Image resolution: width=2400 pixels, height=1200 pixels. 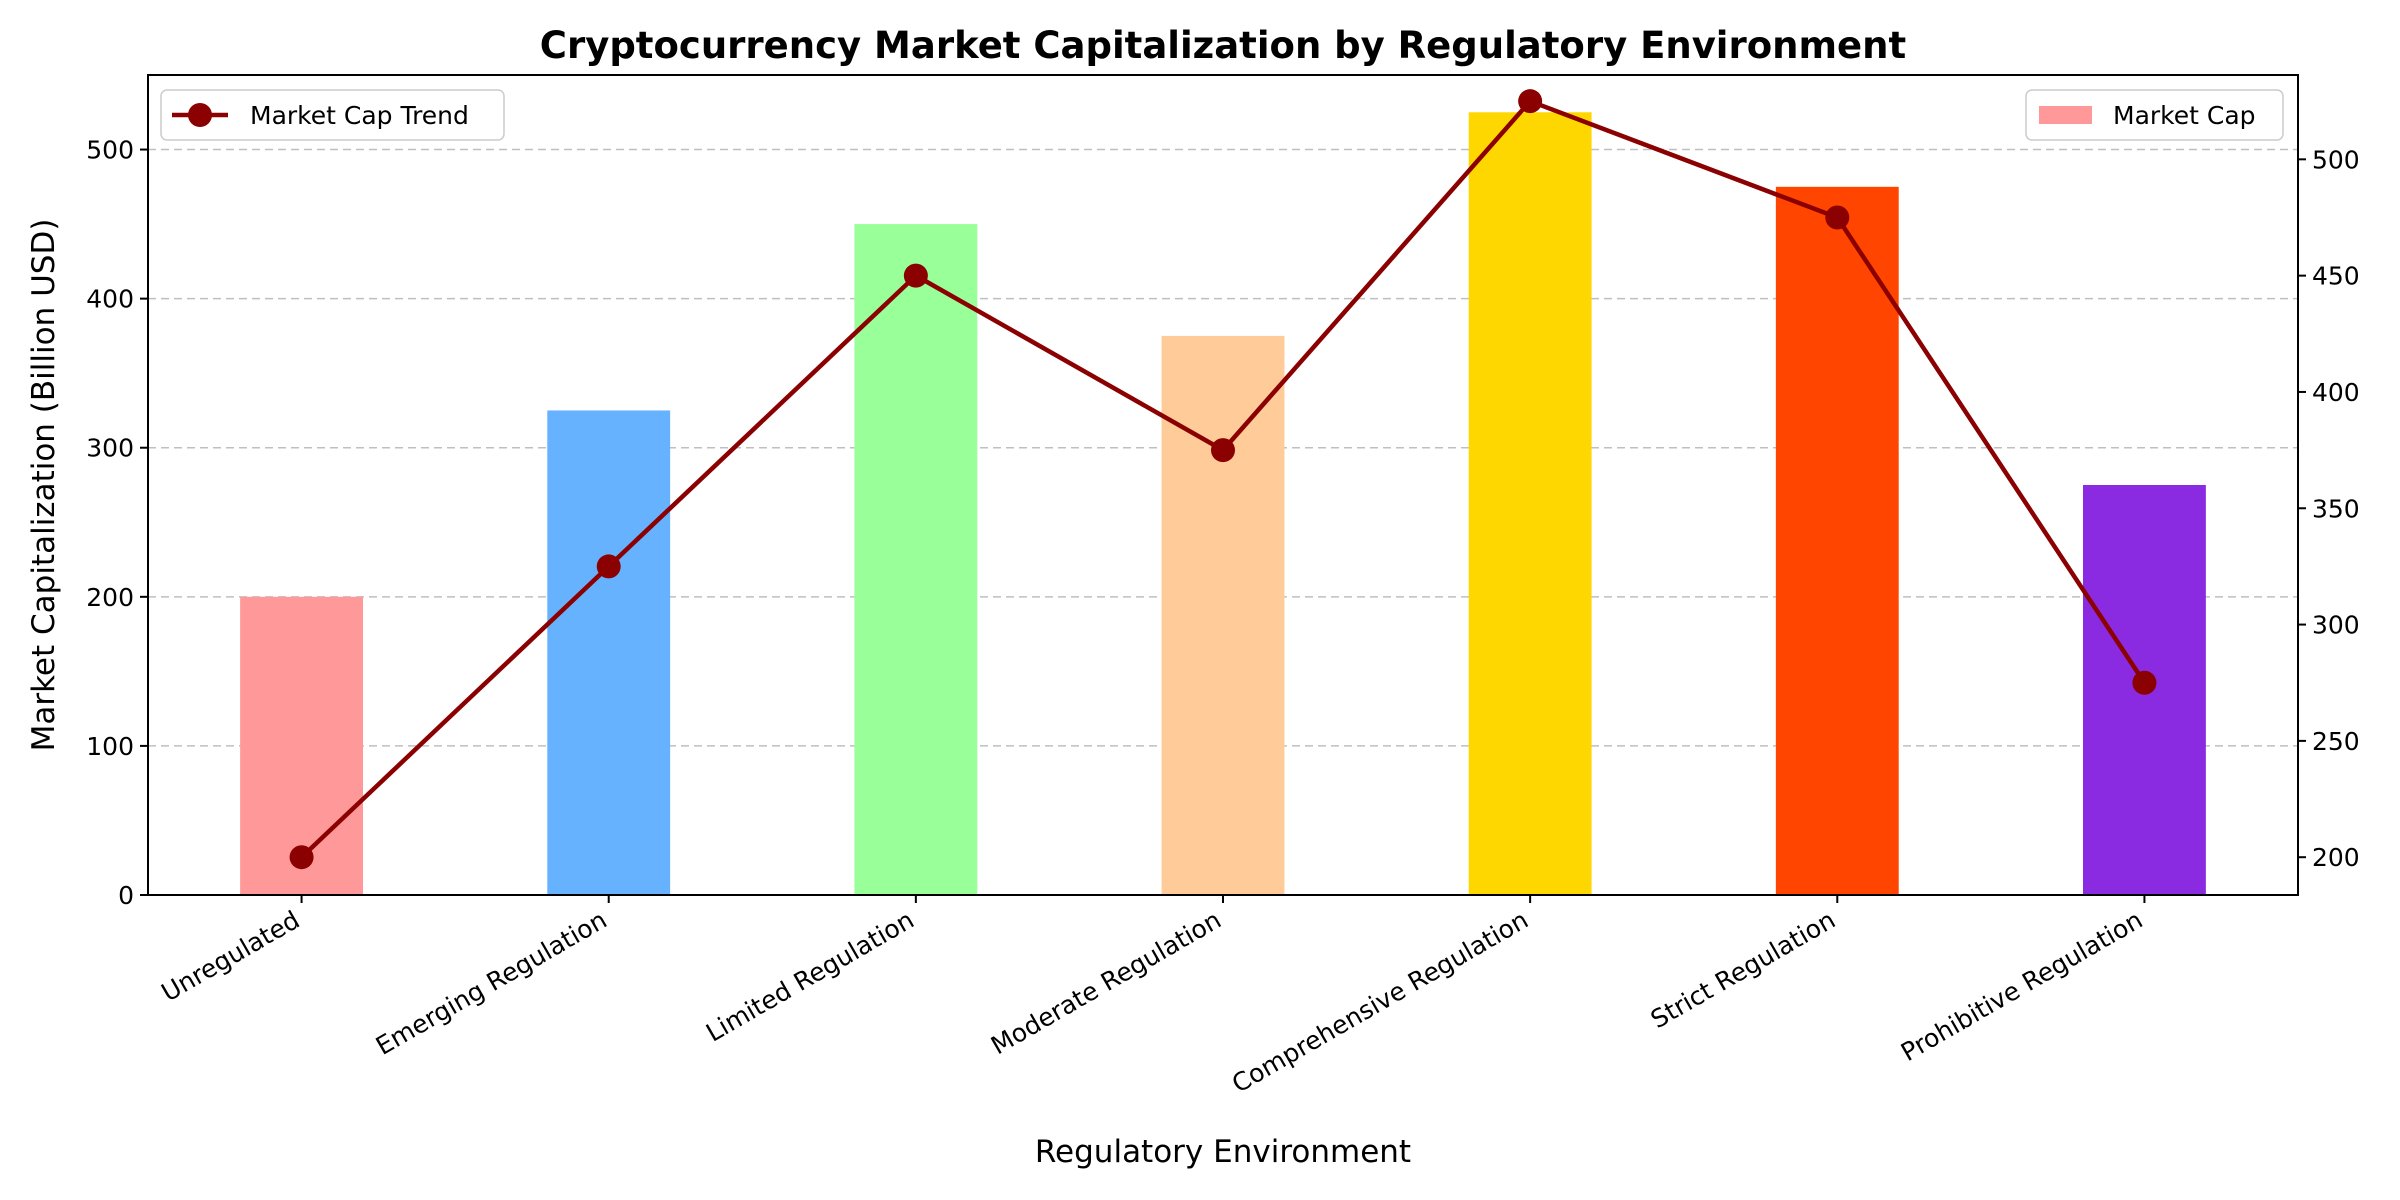 What do you see at coordinates (110, 746) in the screenshot?
I see `y-tick-label: 100` at bounding box center [110, 746].